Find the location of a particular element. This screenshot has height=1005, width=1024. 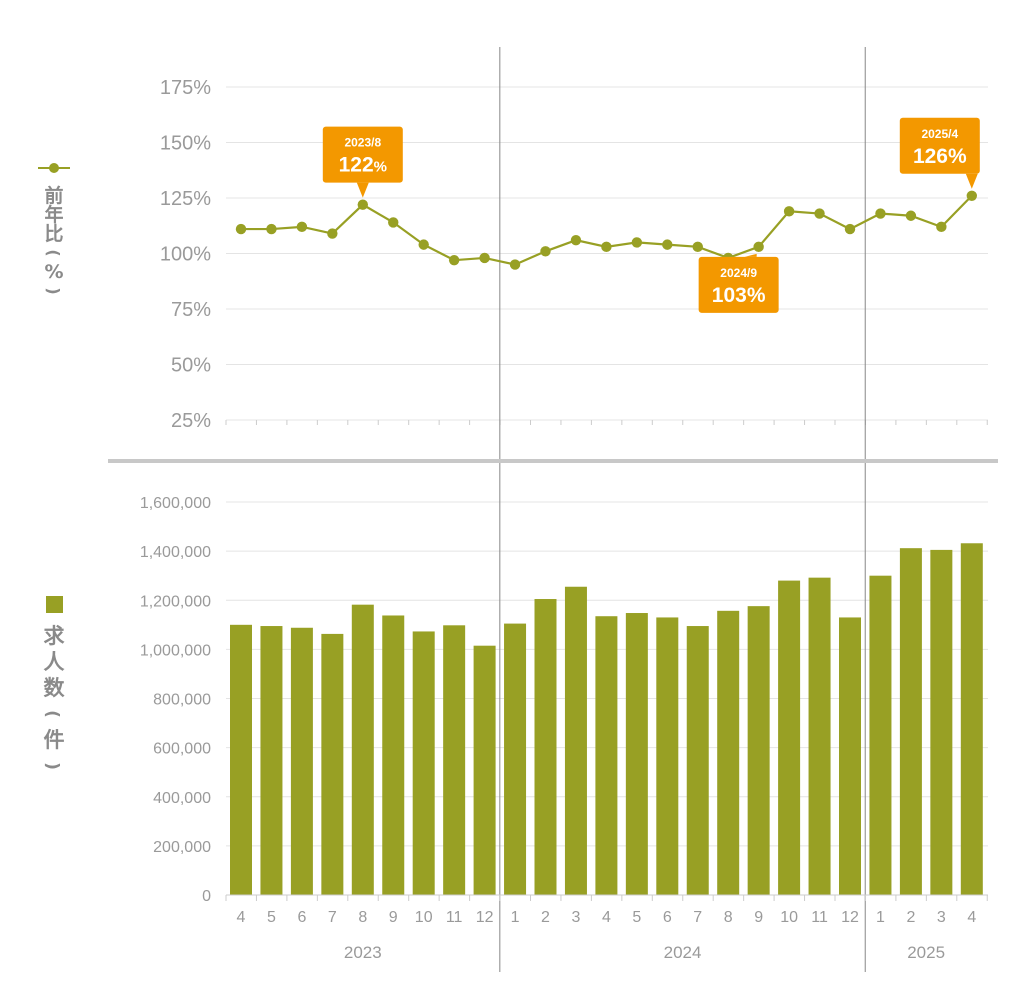

month-tick-label: 6 is located at coordinates (301, 917).